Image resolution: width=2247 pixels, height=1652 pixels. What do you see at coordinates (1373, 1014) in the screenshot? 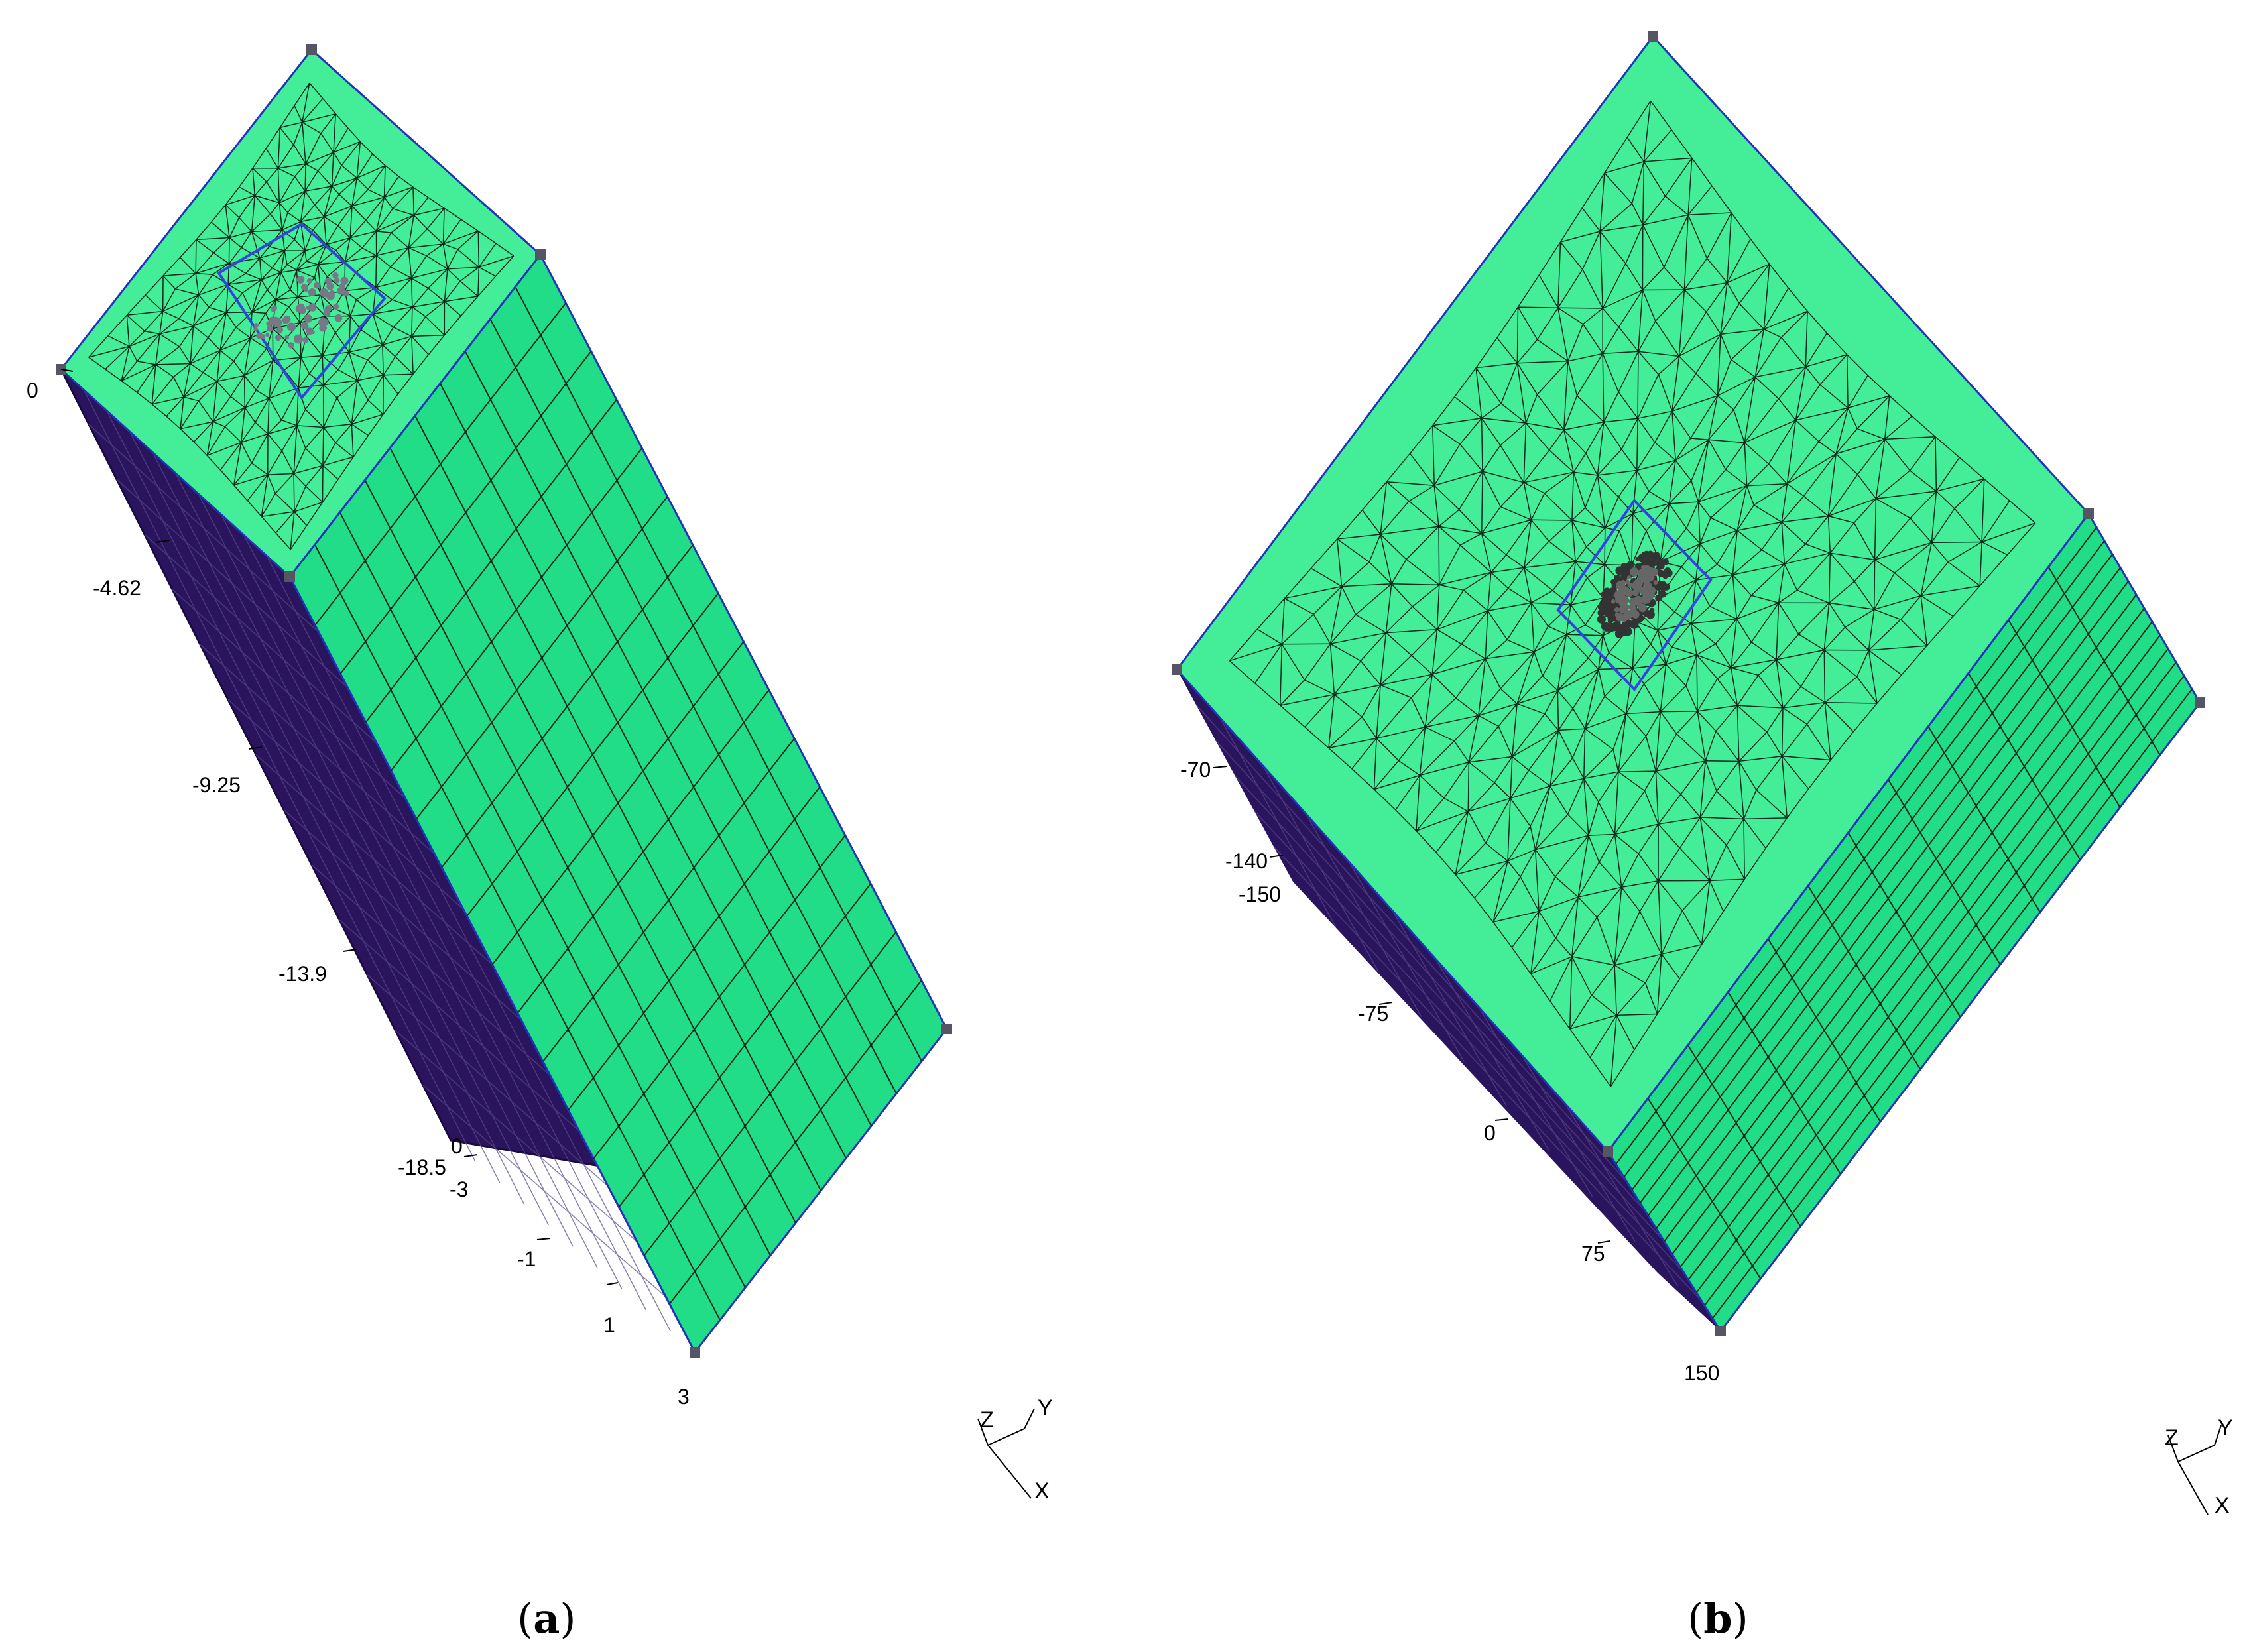
I see `panel-b-label-3: -75` at bounding box center [1373, 1014].